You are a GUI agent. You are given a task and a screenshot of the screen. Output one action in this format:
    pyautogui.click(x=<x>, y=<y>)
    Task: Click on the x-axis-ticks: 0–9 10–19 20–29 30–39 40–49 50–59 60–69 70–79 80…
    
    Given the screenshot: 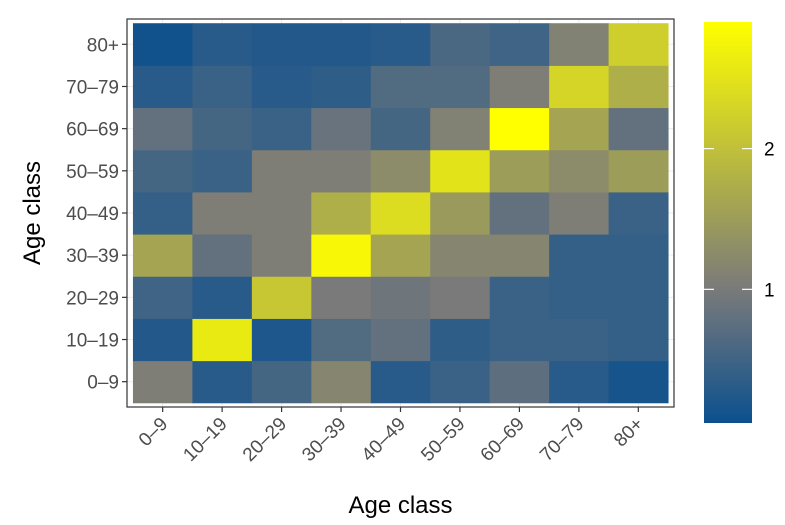 What is the action you would take?
    pyautogui.click(x=391, y=436)
    